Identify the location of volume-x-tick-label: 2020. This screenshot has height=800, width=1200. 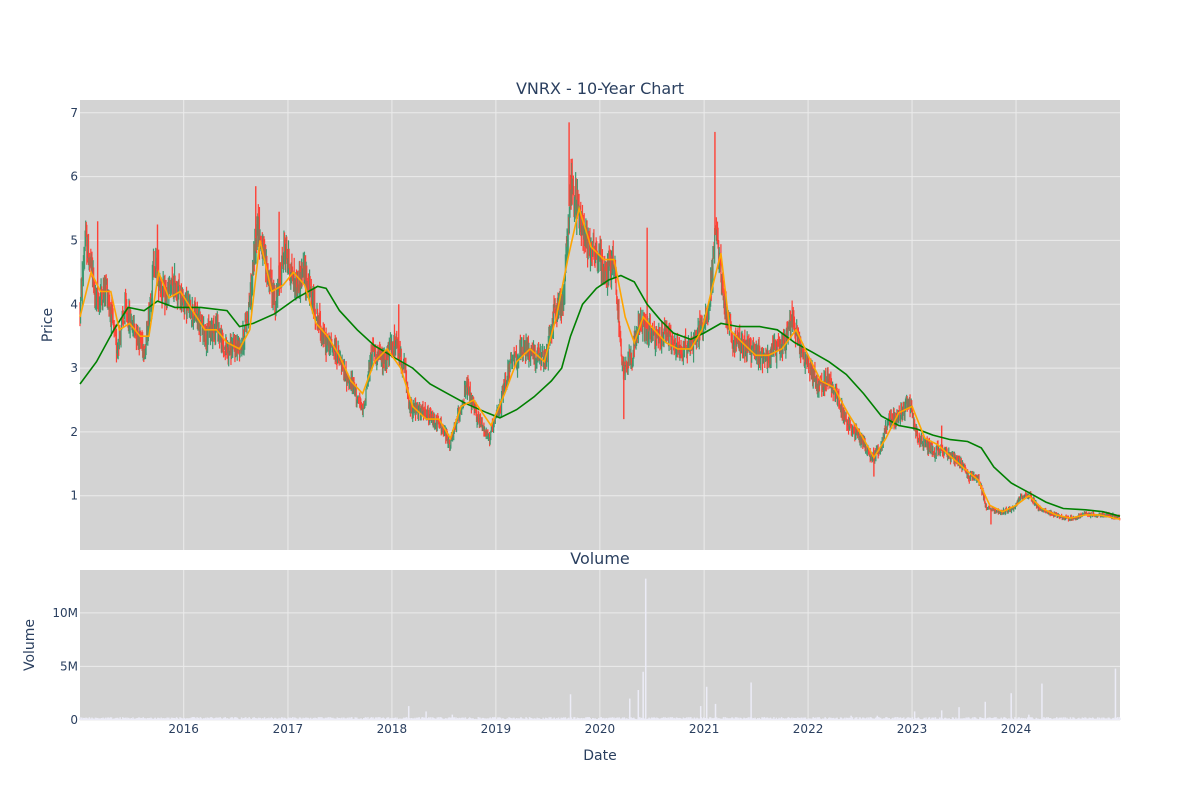
(600, 729).